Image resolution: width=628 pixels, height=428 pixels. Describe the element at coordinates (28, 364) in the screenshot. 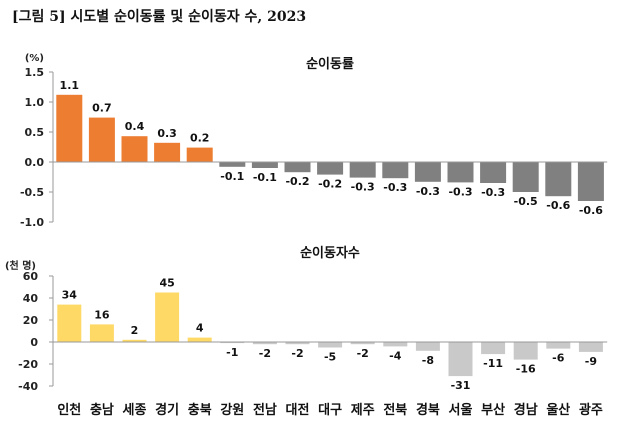

I see `y-tick-label: -20` at that location.